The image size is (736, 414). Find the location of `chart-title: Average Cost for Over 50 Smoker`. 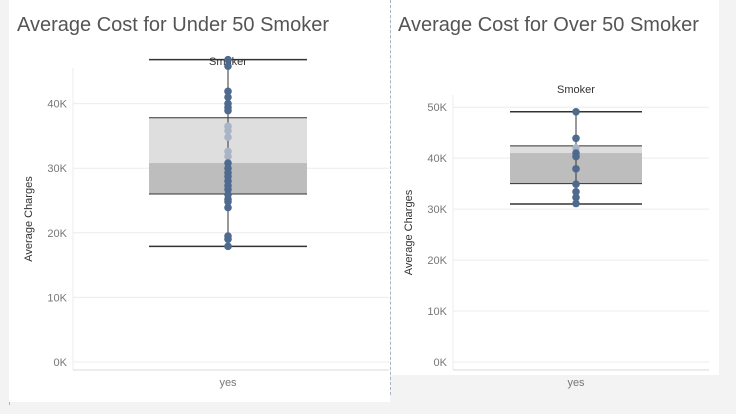

chart-title: Average Cost for Over 50 Smoker is located at coordinates (548, 25).